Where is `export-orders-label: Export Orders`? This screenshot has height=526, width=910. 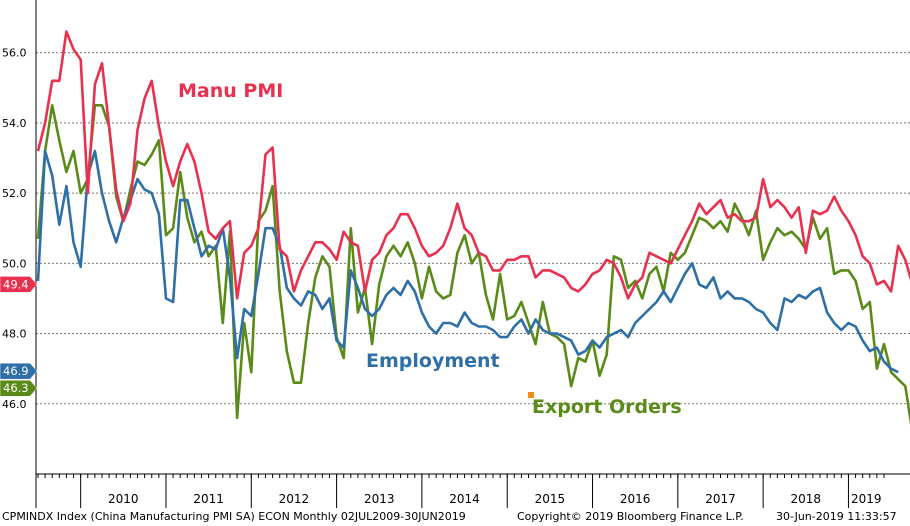
export-orders-label: Export Orders is located at coordinates (607, 407).